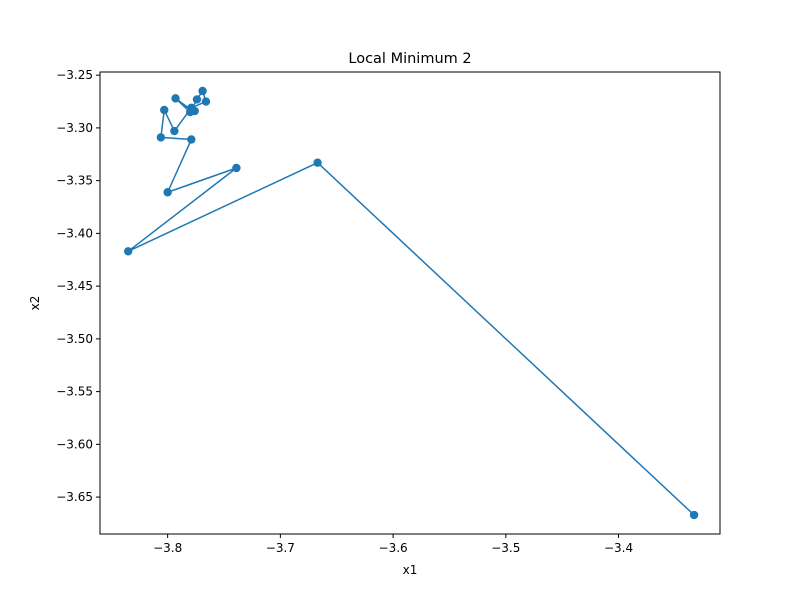 This screenshot has width=800, height=600. I want to click on y-tick-label: −3.65, so click(74, 497).